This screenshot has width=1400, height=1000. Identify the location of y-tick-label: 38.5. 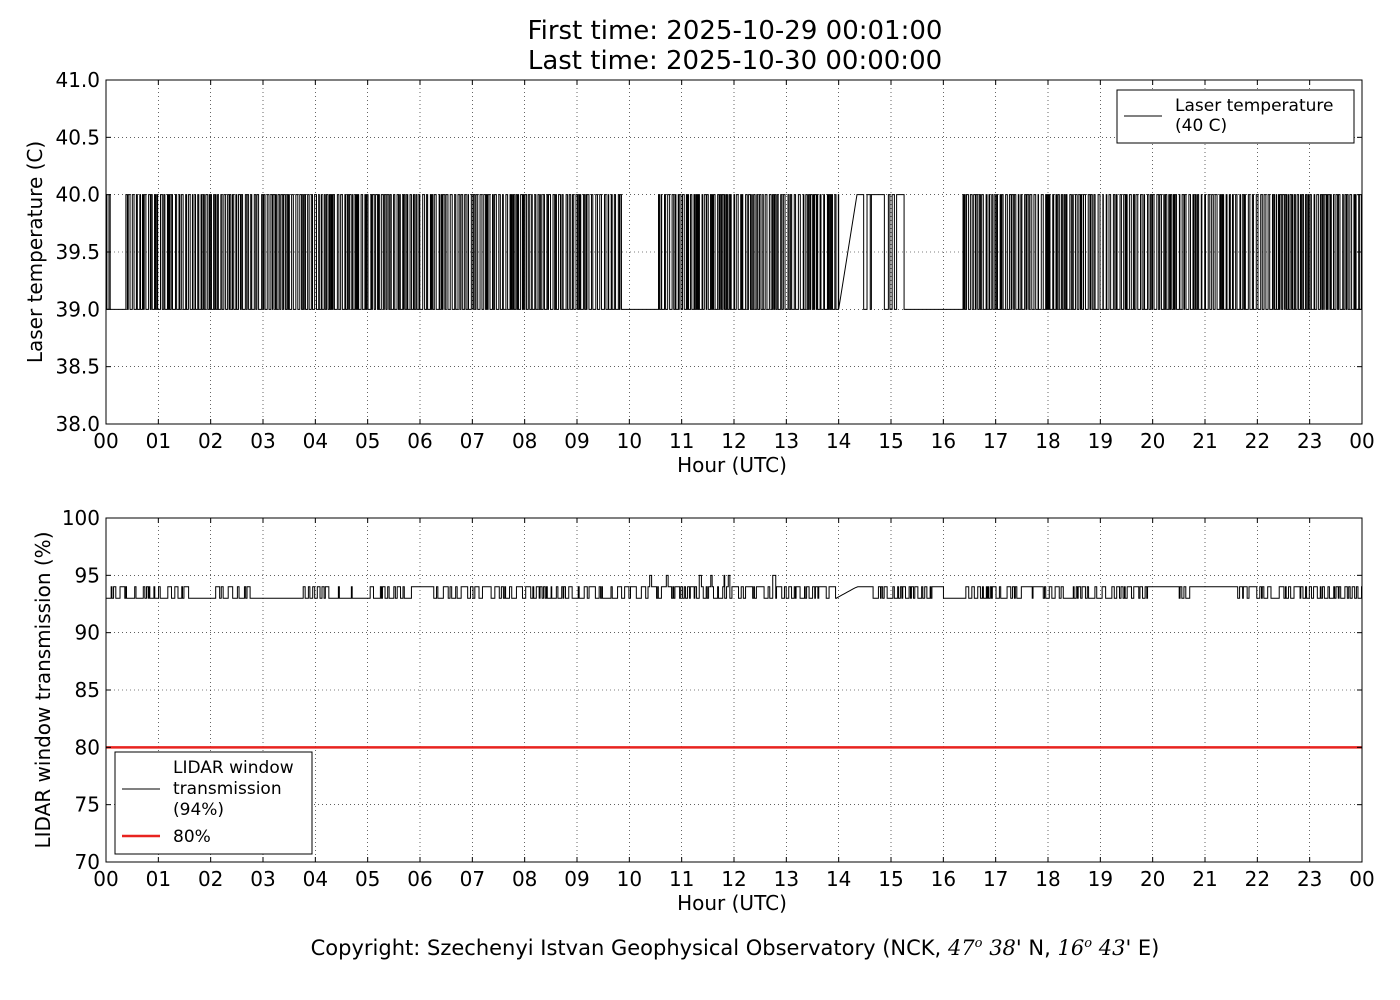
(77, 367).